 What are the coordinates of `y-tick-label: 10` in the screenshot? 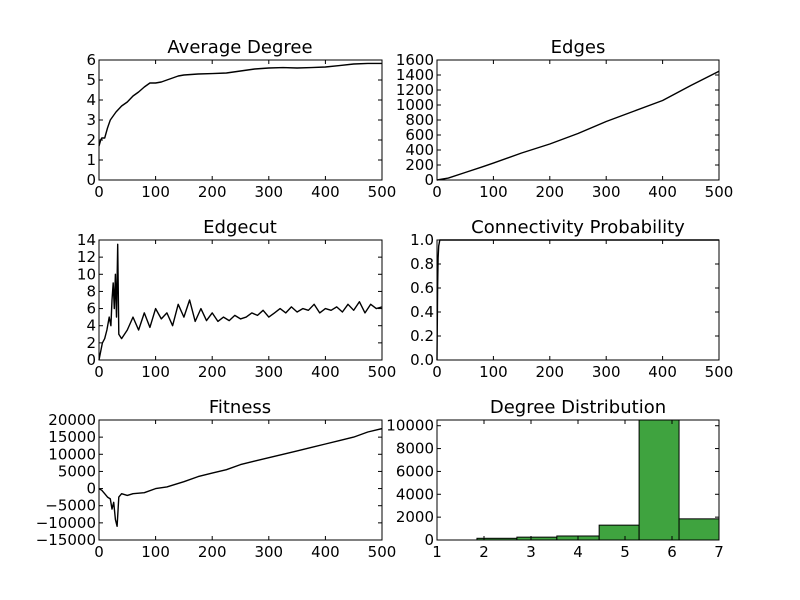 It's located at (86, 274).